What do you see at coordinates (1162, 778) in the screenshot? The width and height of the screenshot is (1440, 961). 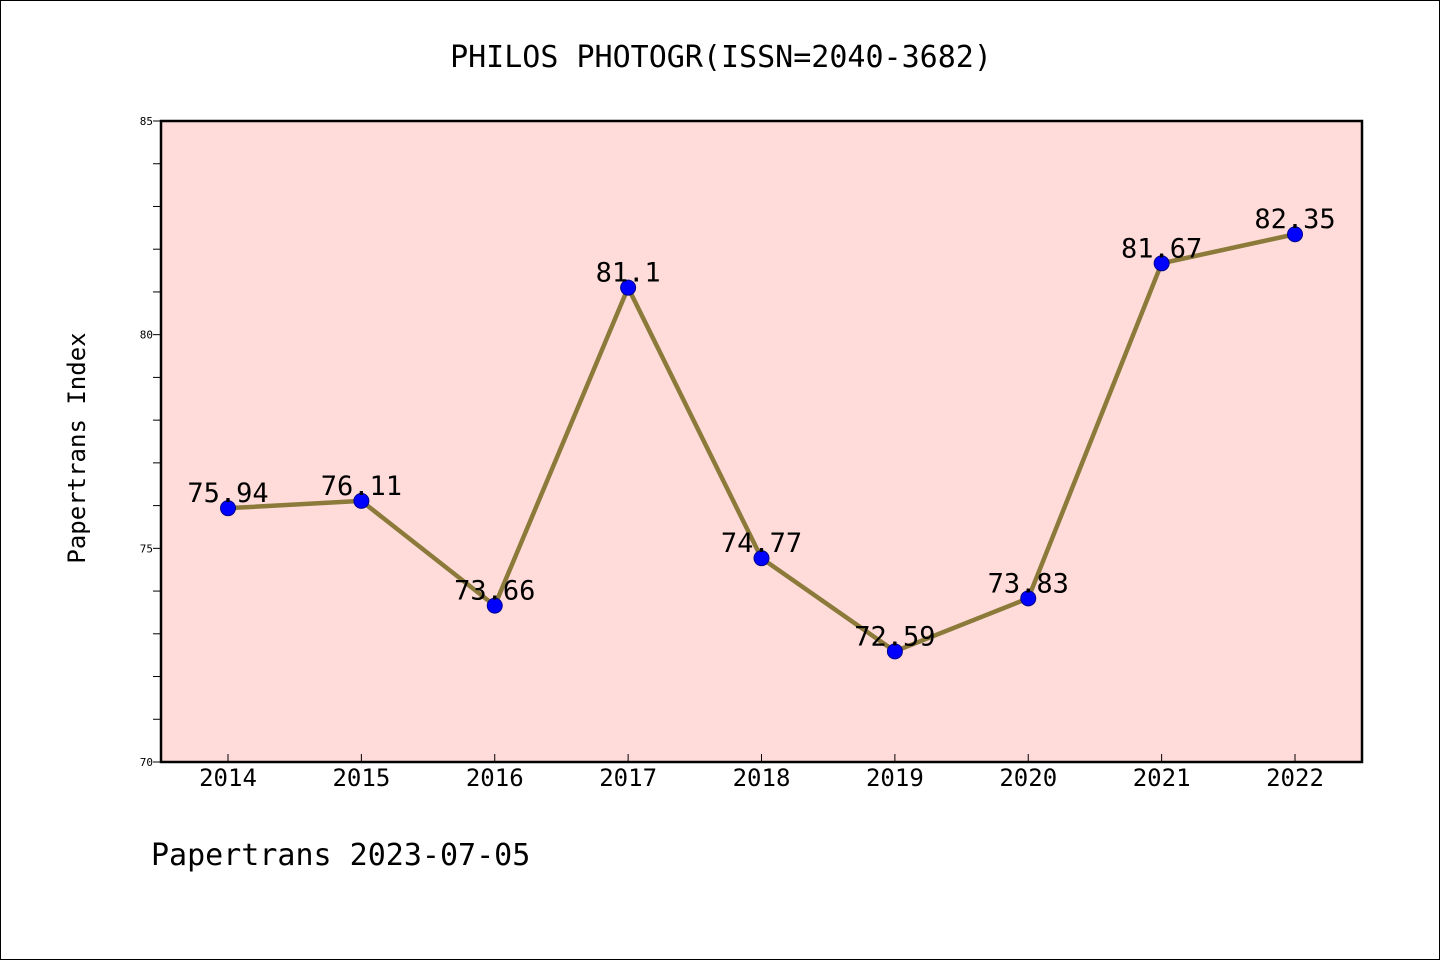 I see `x-tick-label: 2021` at bounding box center [1162, 778].